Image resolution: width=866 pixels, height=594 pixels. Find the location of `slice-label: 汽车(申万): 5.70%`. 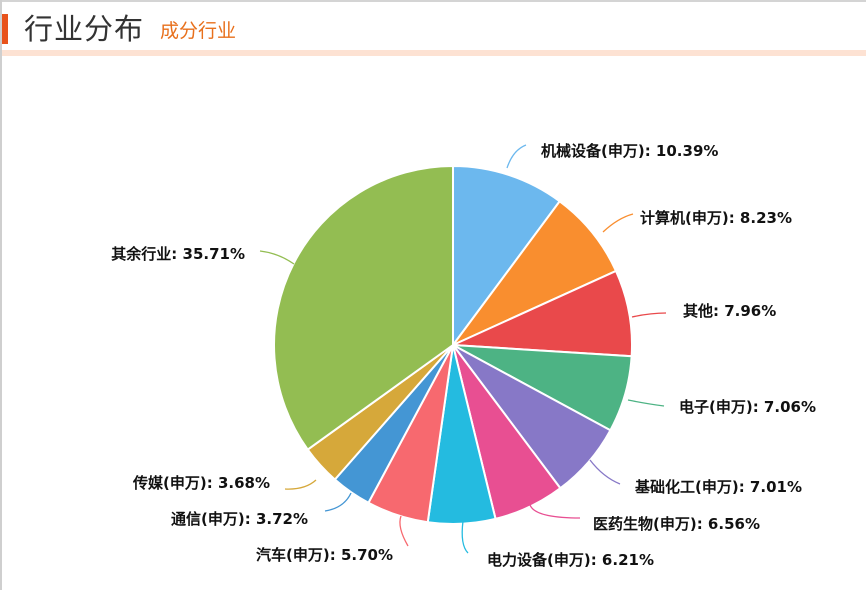

slice-label: 汽车(申万): 5.70% is located at coordinates (324, 555).